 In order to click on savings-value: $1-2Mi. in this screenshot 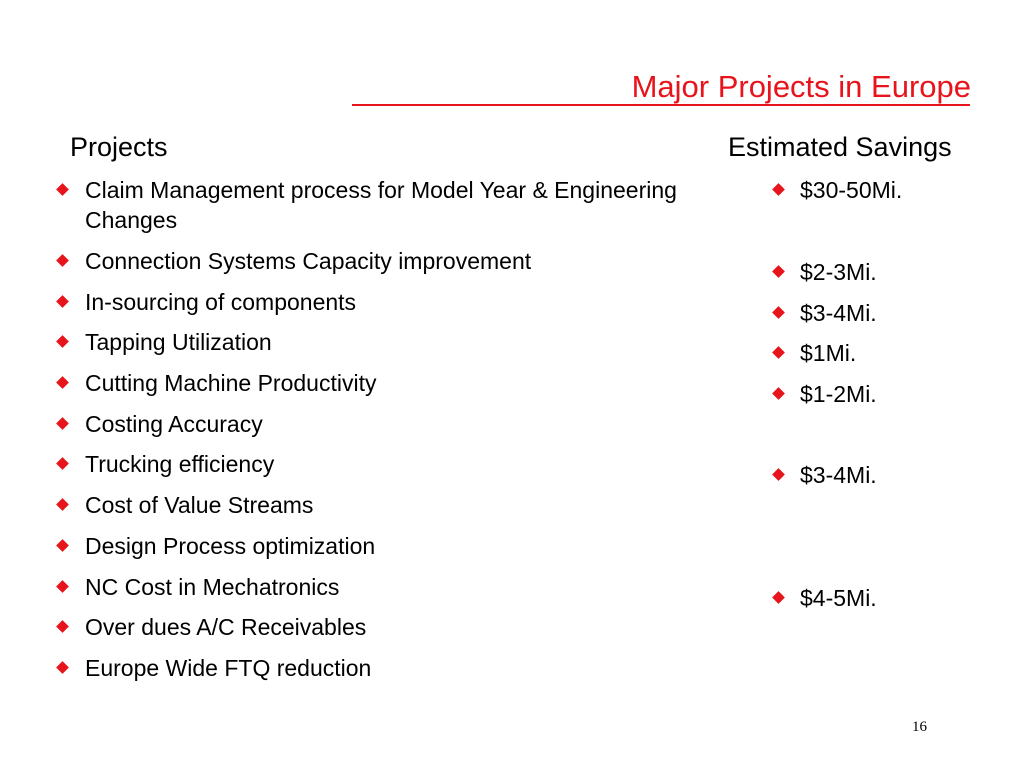, I will do `click(838, 394)`.